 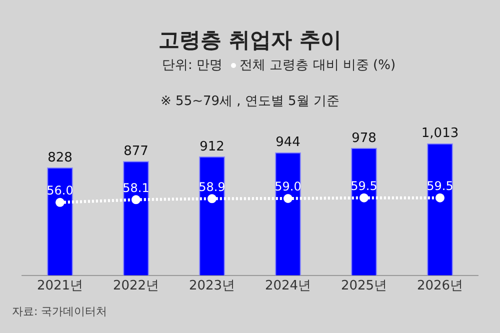 I want to click on data-label: 912, so click(x=212, y=146).